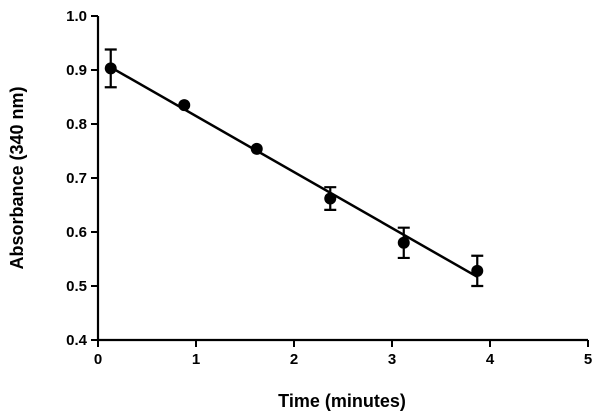  I want to click on x-tick-label: 1, so click(196, 359).